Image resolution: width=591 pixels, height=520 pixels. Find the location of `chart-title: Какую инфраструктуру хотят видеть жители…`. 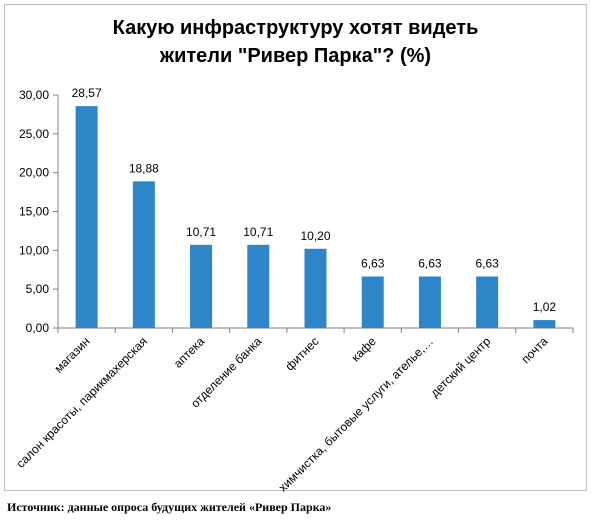

chart-title: Какую инфраструктуру хотят видеть жители… is located at coordinates (295, 42).